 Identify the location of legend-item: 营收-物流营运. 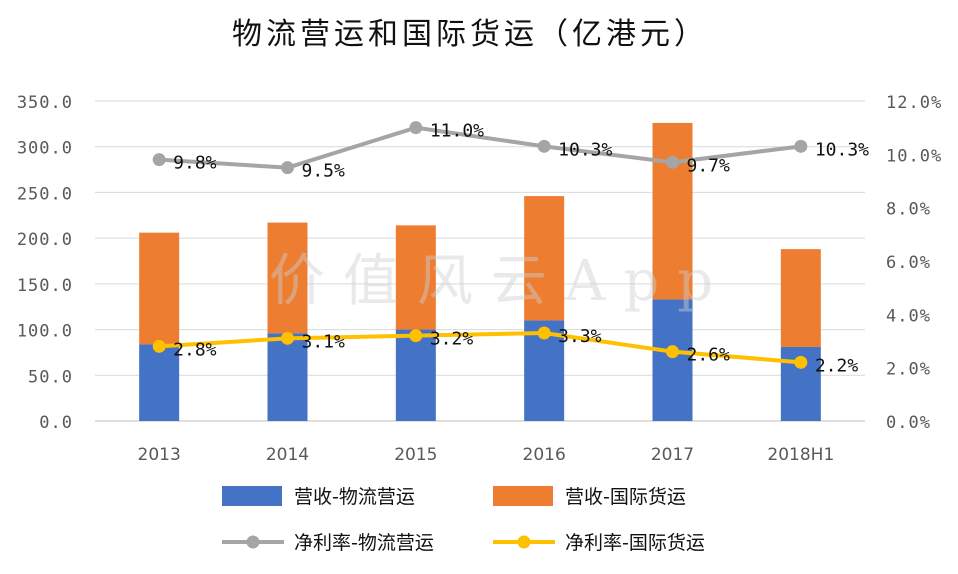
(318, 497).